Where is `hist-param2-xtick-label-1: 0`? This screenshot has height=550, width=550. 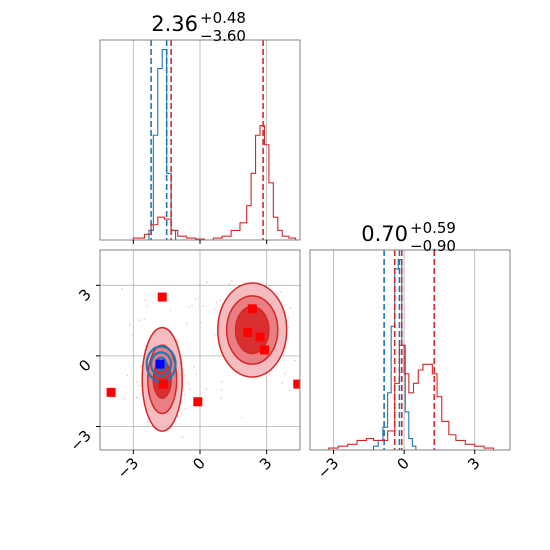 hist-param2-xtick-label-1: 0 is located at coordinates (402, 463).